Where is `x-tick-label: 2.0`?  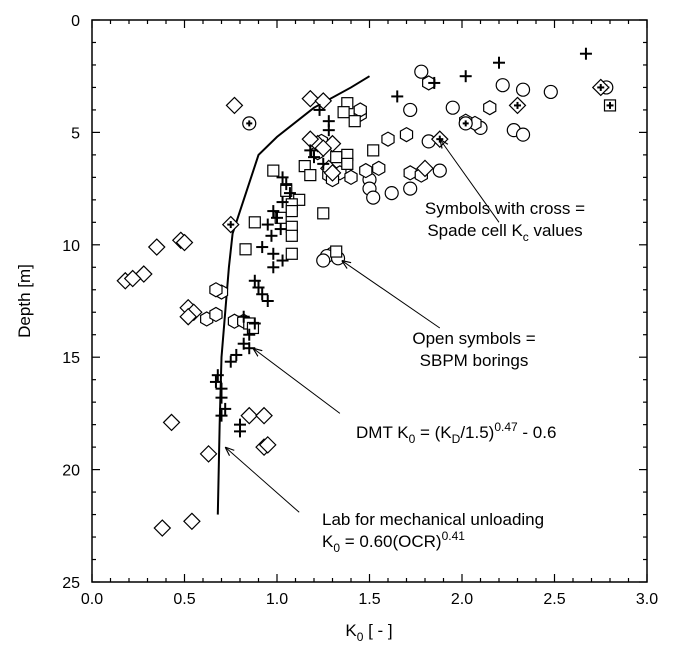
x-tick-label: 2.0 is located at coordinates (462, 599).